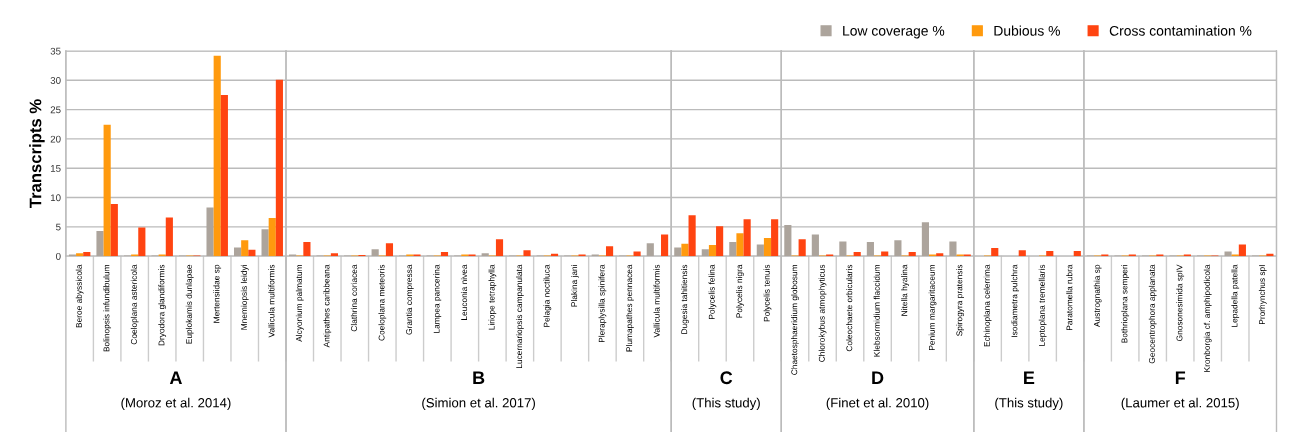 The width and height of the screenshot is (1292, 432). Describe the element at coordinates (55, 168) in the screenshot. I see `y-tick-label: 15` at that location.